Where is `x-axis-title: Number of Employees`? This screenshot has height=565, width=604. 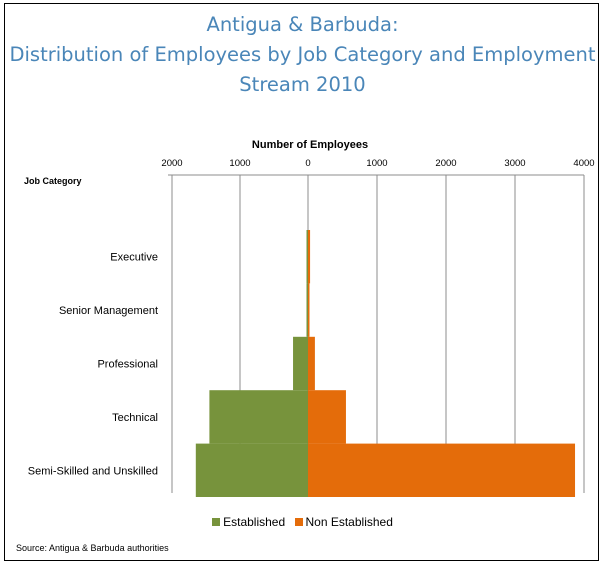 x-axis-title: Number of Employees is located at coordinates (310, 145).